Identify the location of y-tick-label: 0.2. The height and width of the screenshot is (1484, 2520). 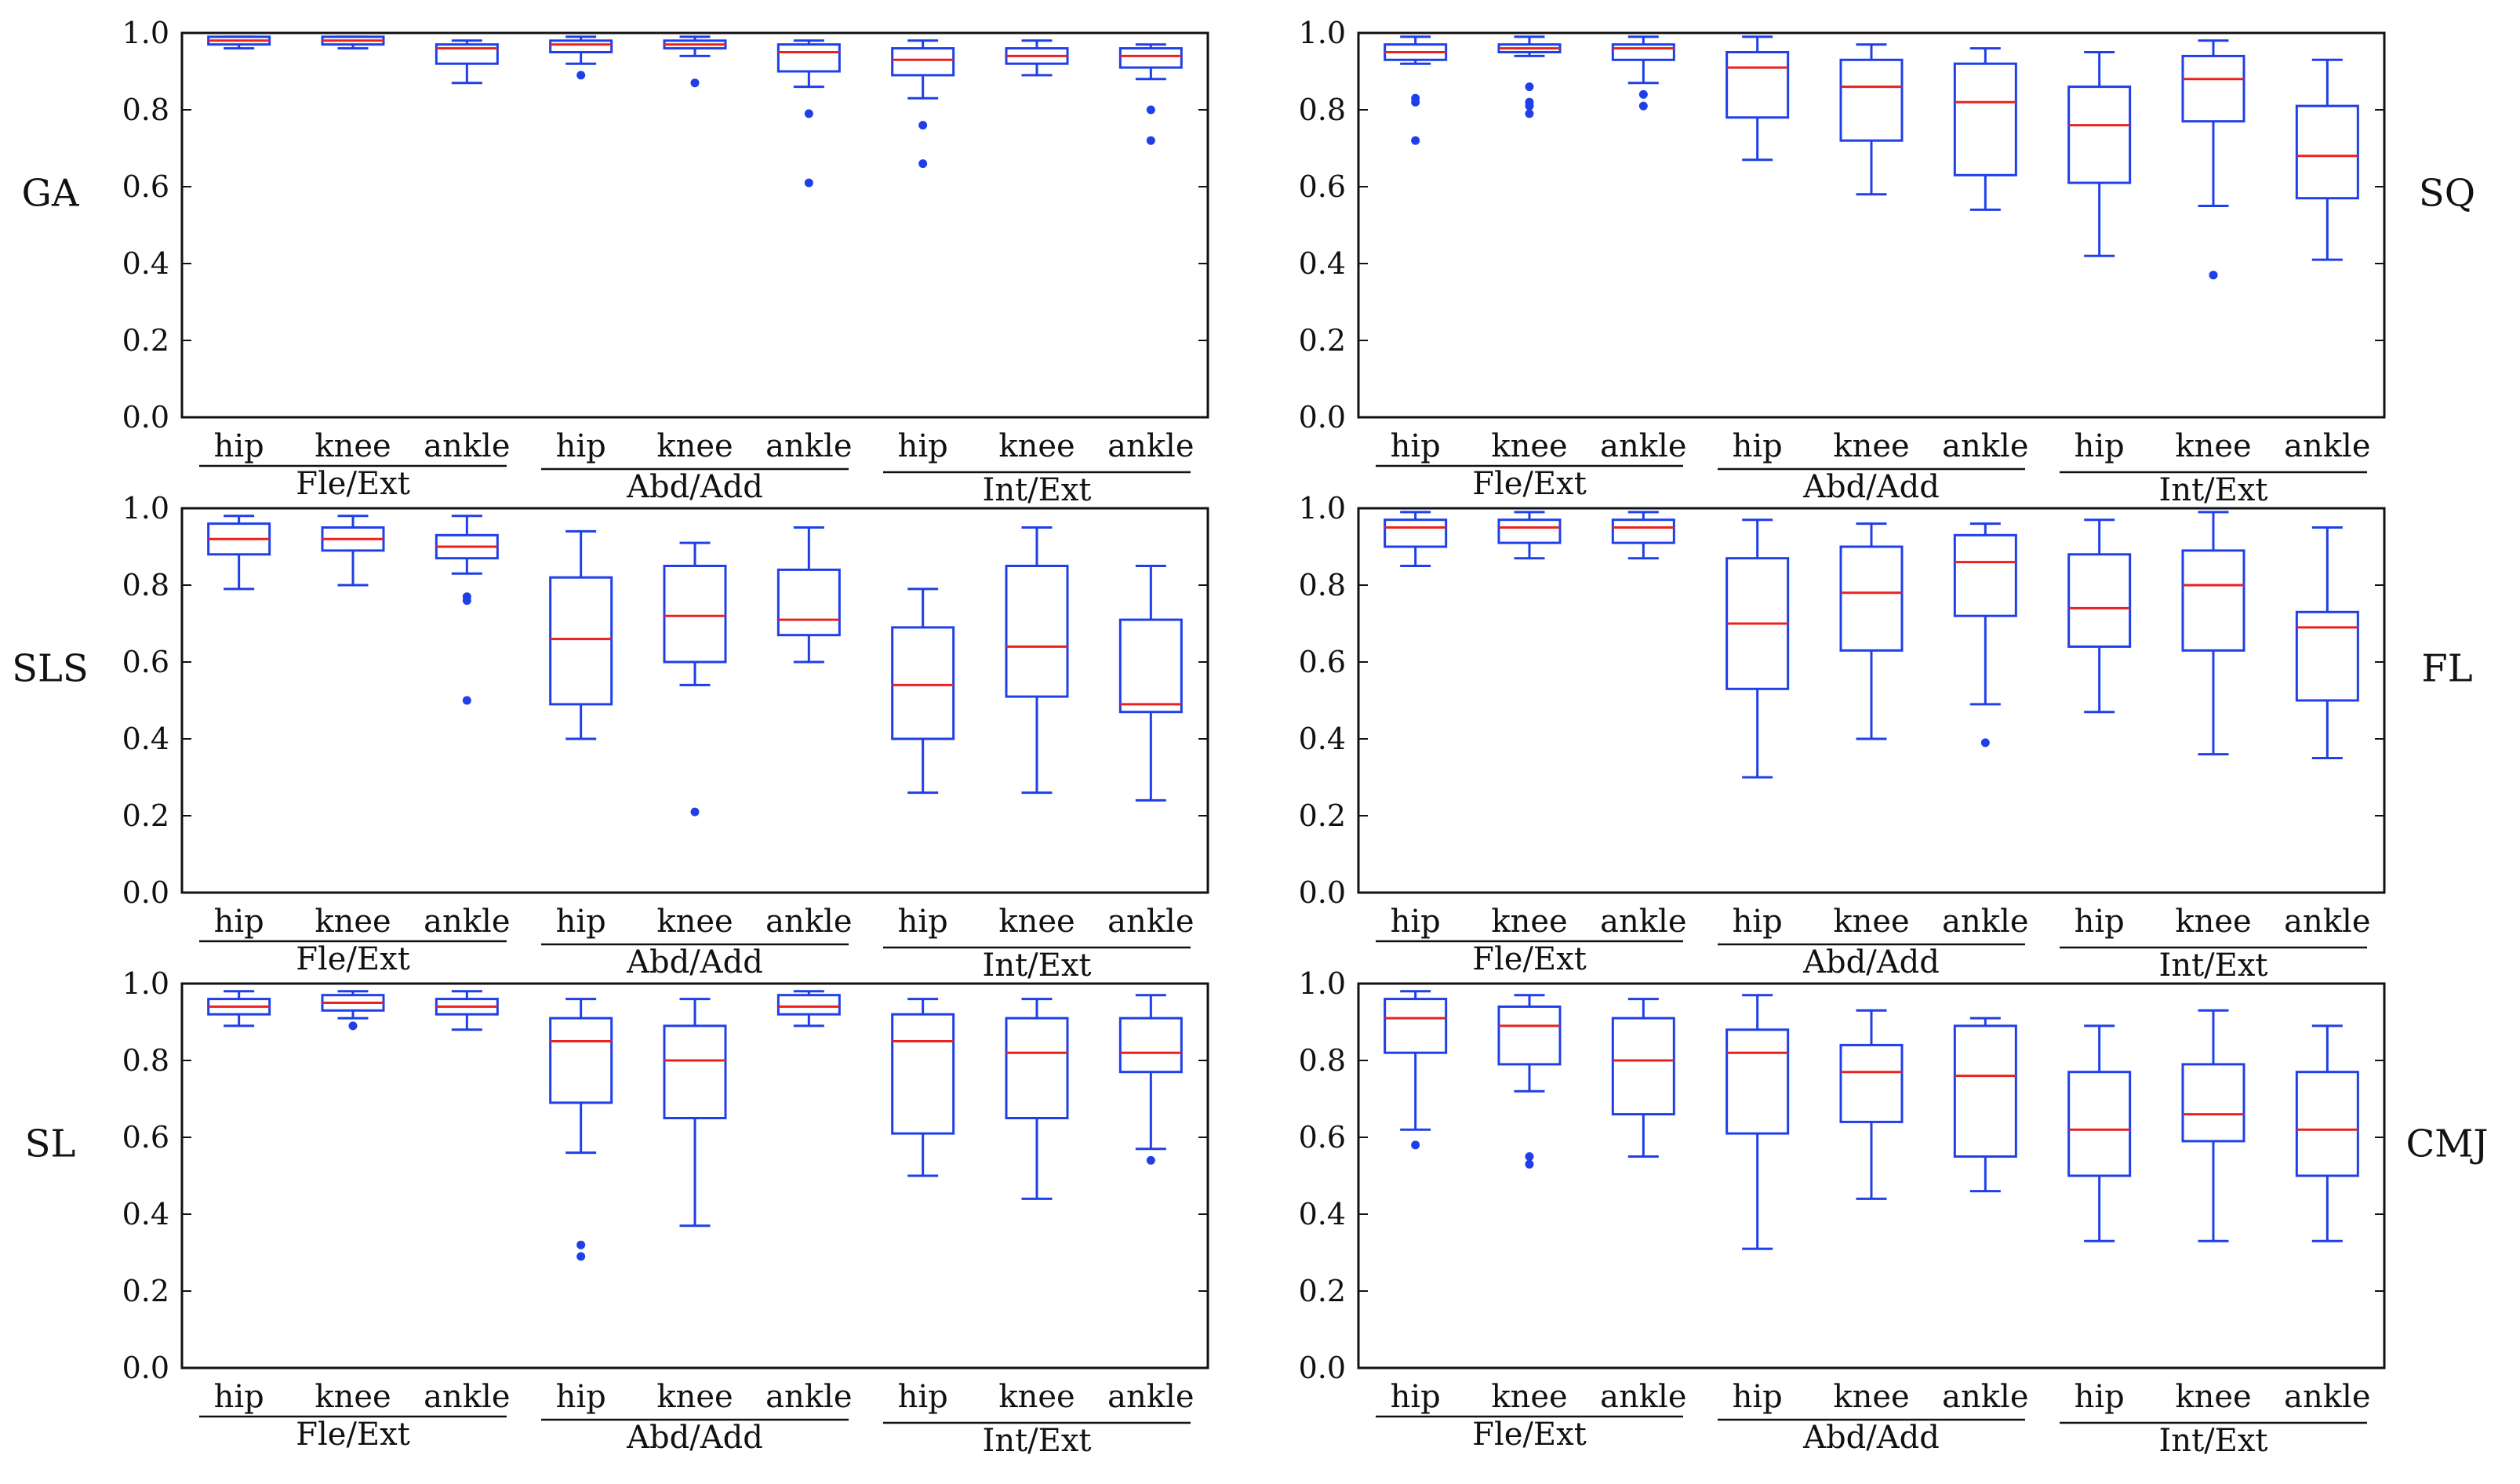
(145, 1291).